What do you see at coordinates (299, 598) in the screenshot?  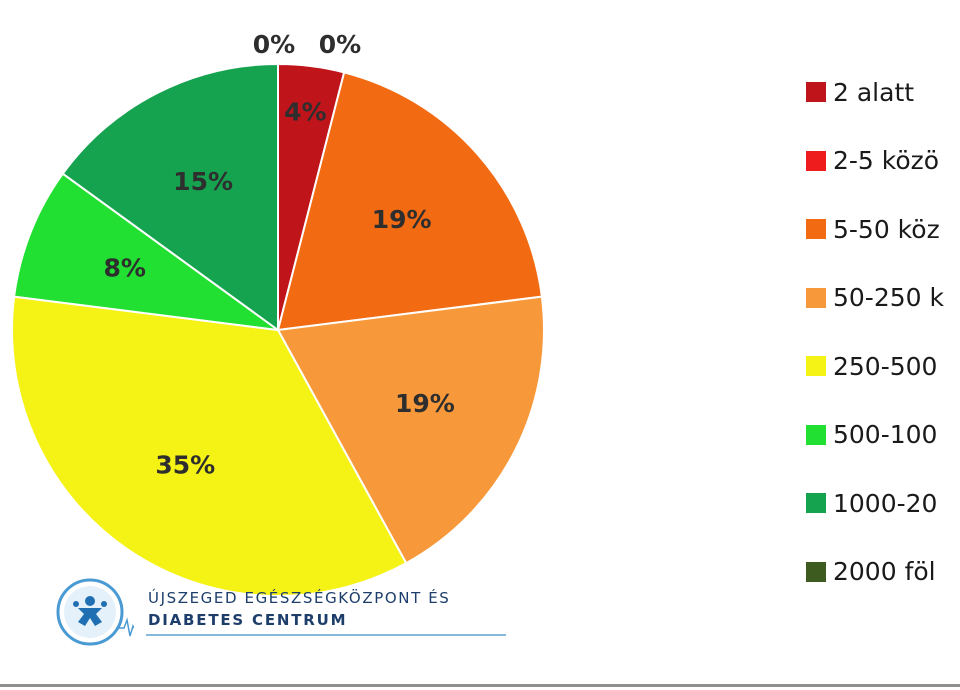 I see `logo-title-line1: ÚJSZEGED EGÉSZSÉGKÖZPONT ÉS` at bounding box center [299, 598].